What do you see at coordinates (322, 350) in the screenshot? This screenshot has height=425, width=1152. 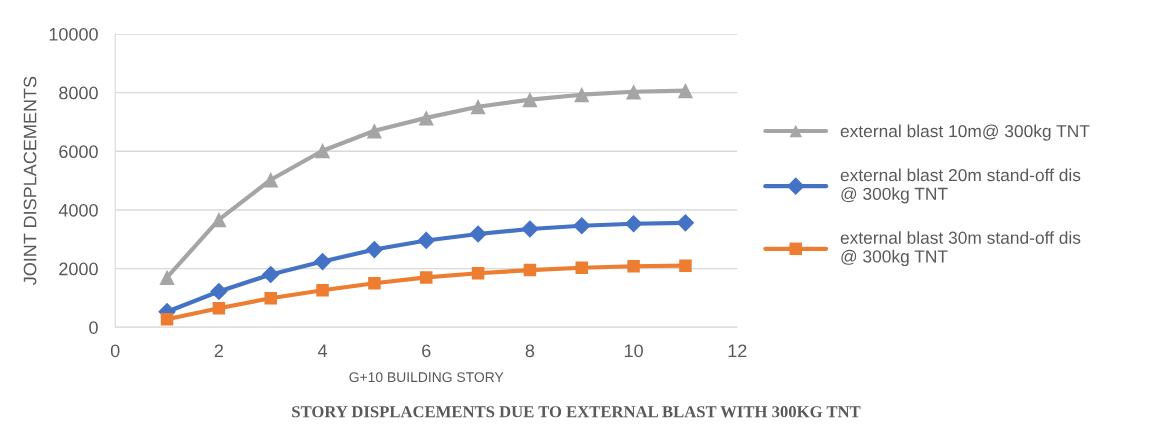 I see `x-tick-label: 4` at bounding box center [322, 350].